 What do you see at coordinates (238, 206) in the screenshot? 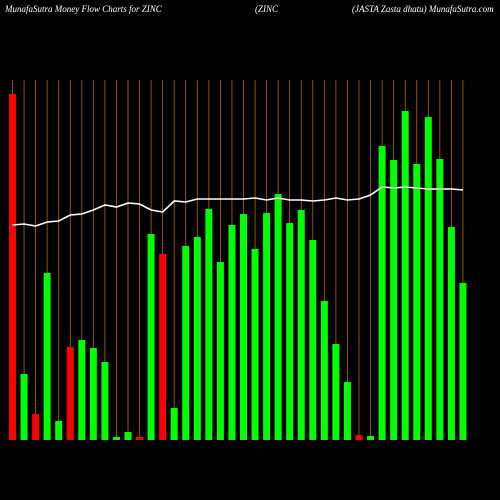
I see `line` at bounding box center [238, 206].